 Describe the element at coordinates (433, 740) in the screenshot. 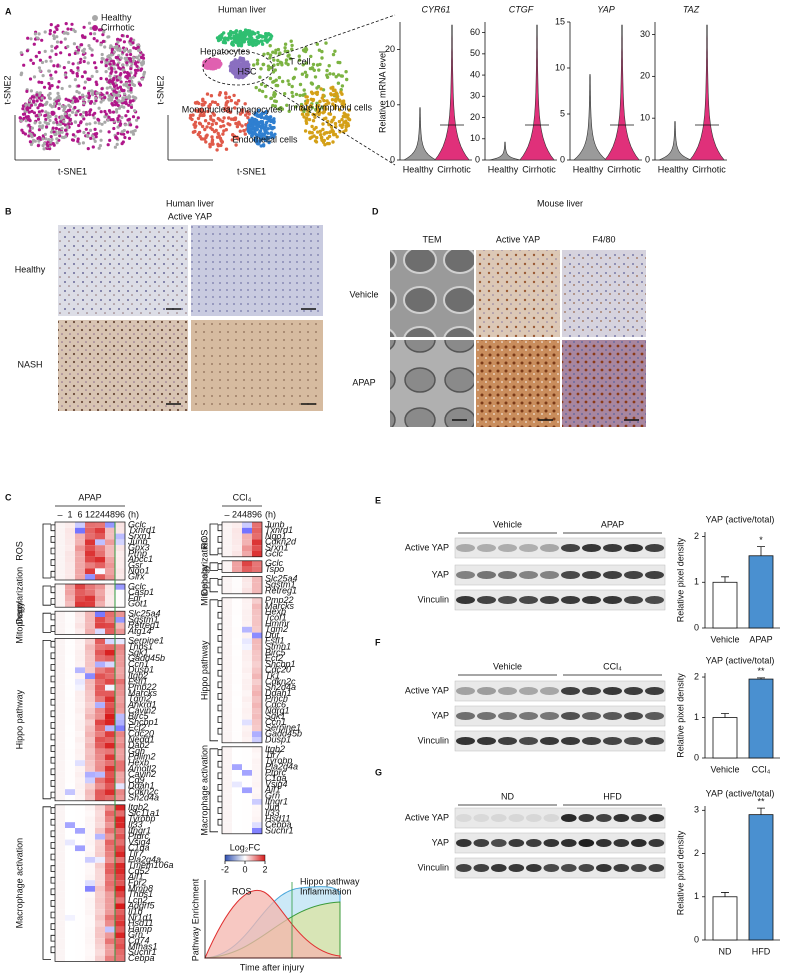

I see `blot-label: Vinculin` at that location.